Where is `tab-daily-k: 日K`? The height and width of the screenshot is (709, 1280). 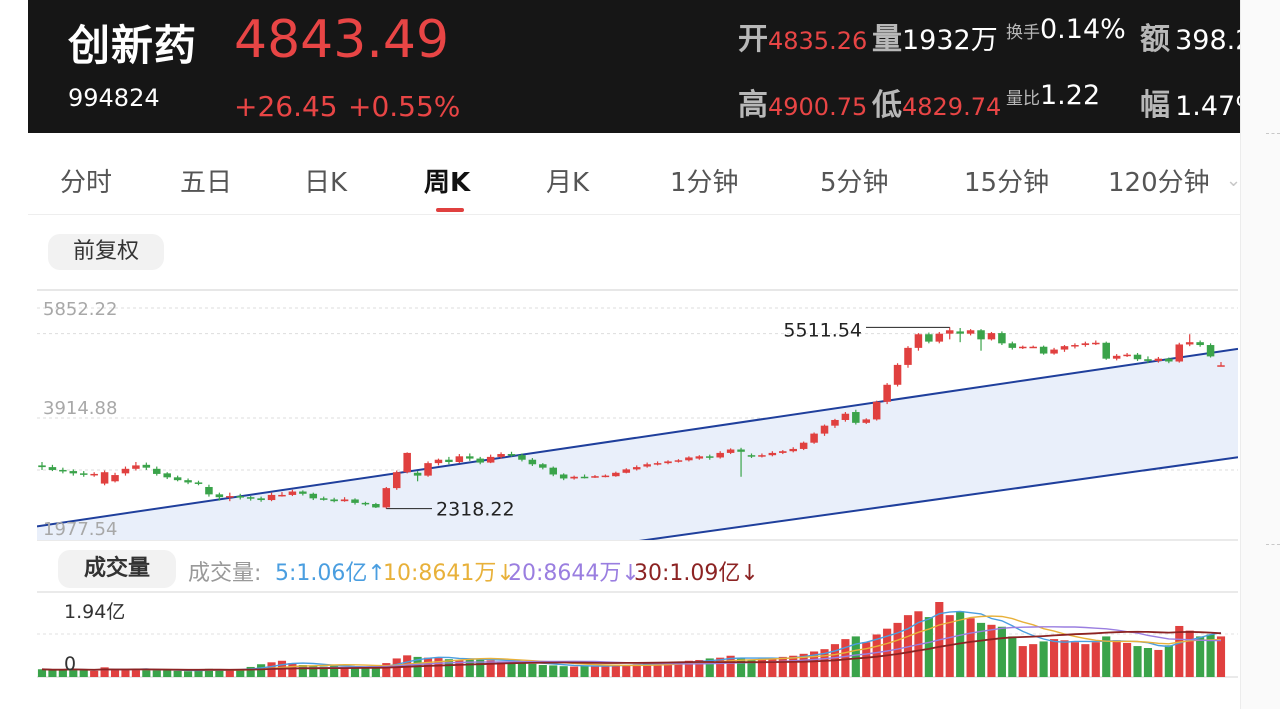
tab-daily-k: 日K is located at coordinates (326, 183).